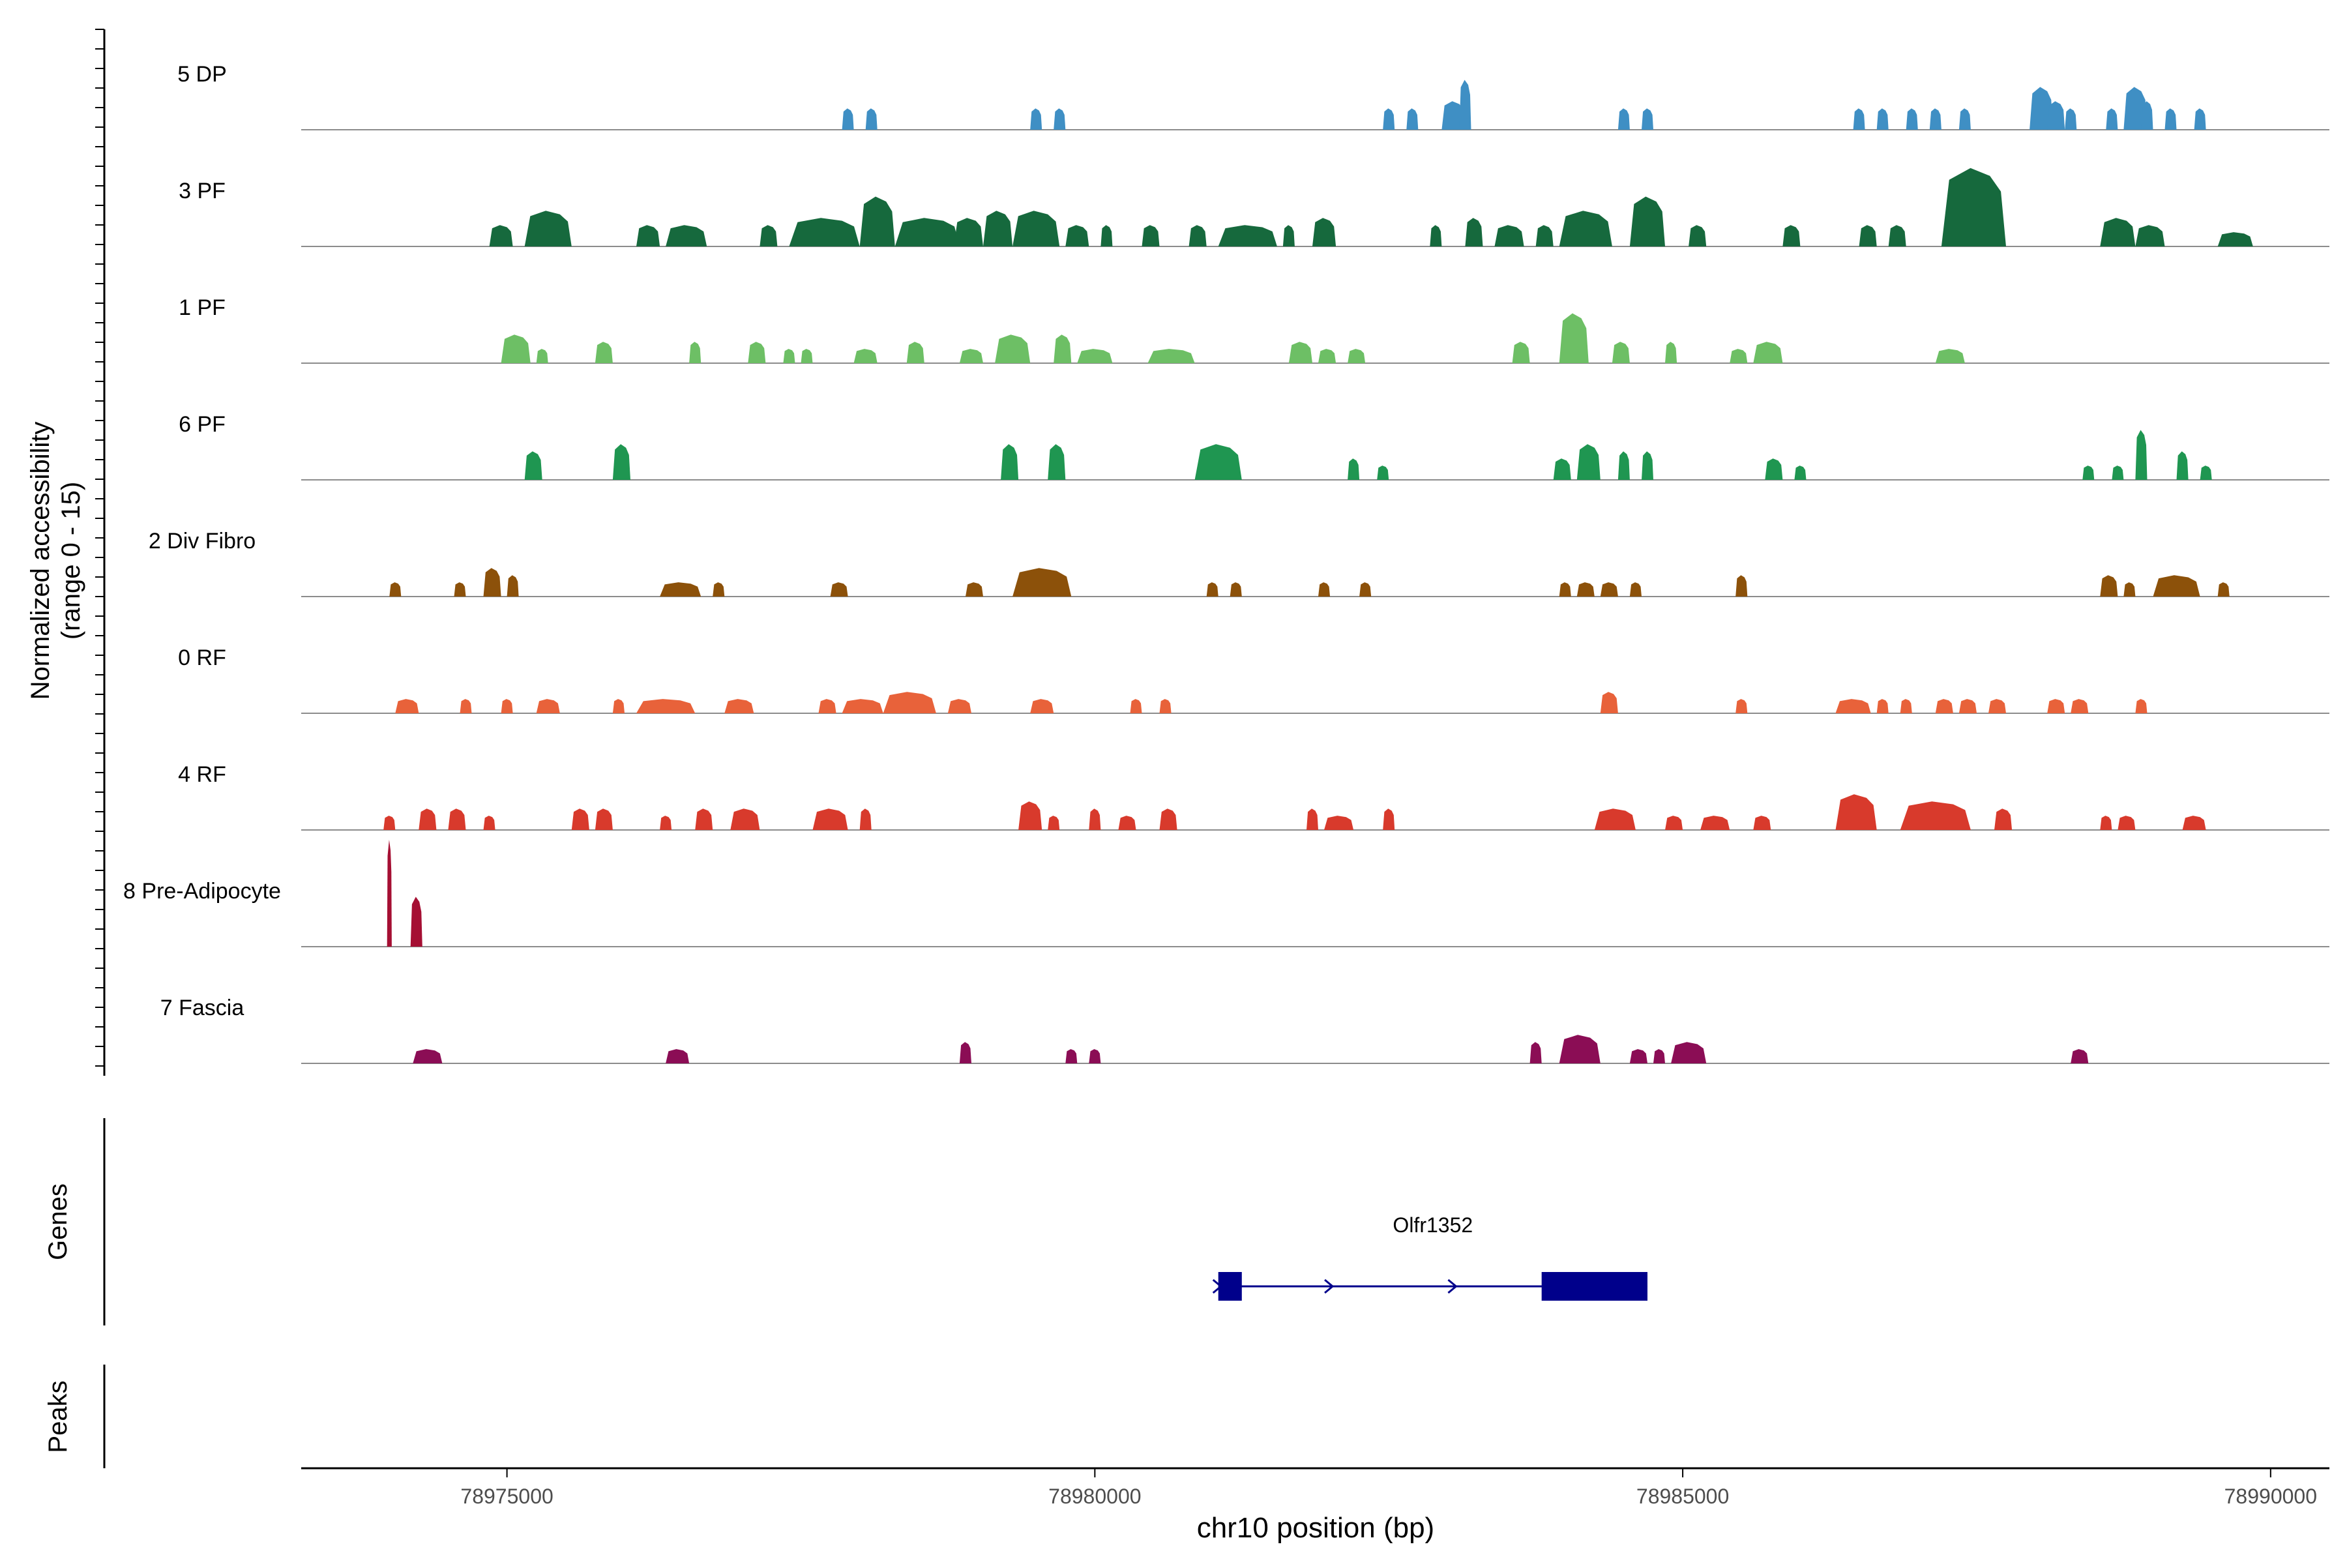  I want to click on track-8: 7 Fascia, so click(1244, 1030).